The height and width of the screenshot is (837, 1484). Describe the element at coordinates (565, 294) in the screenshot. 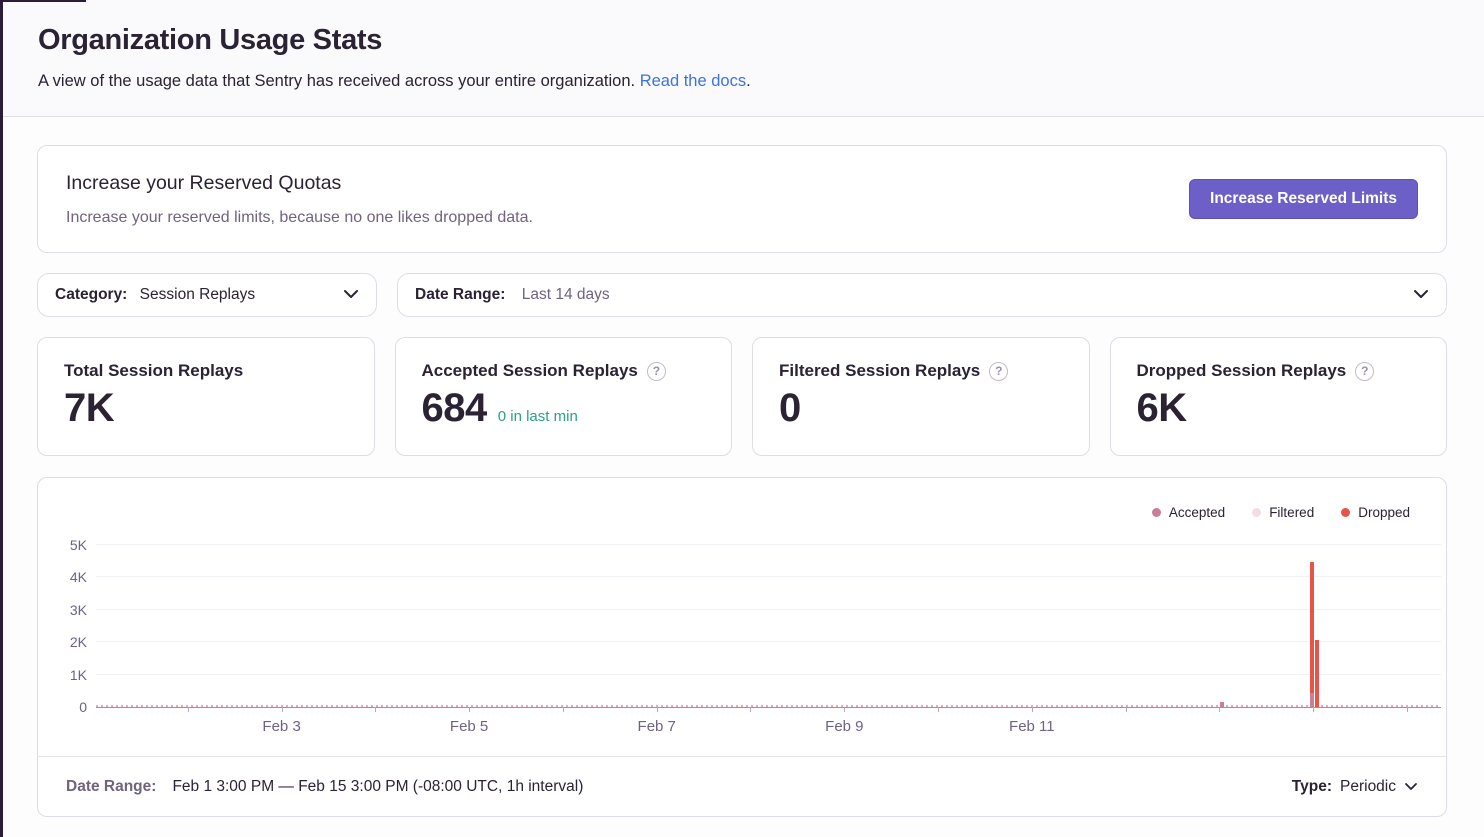

I see `date-range-value: Last 14 days` at that location.